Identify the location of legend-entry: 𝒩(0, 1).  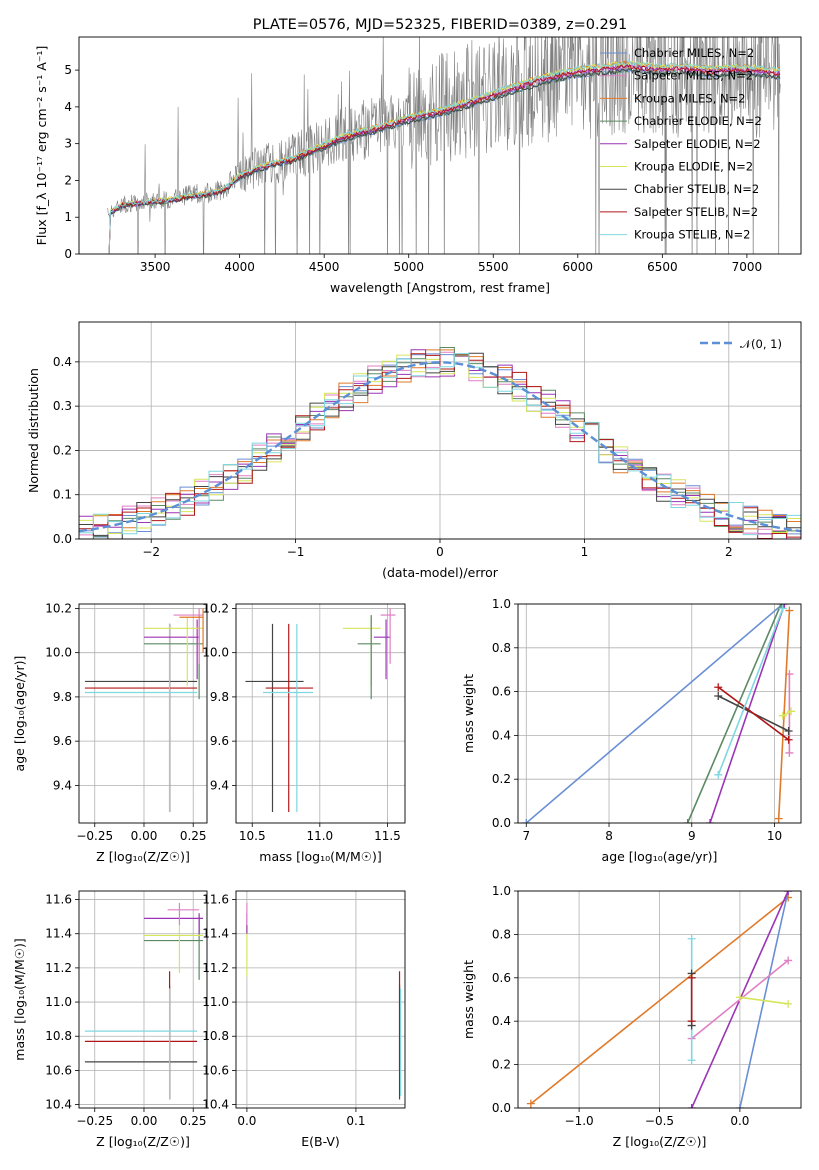
(761, 344).